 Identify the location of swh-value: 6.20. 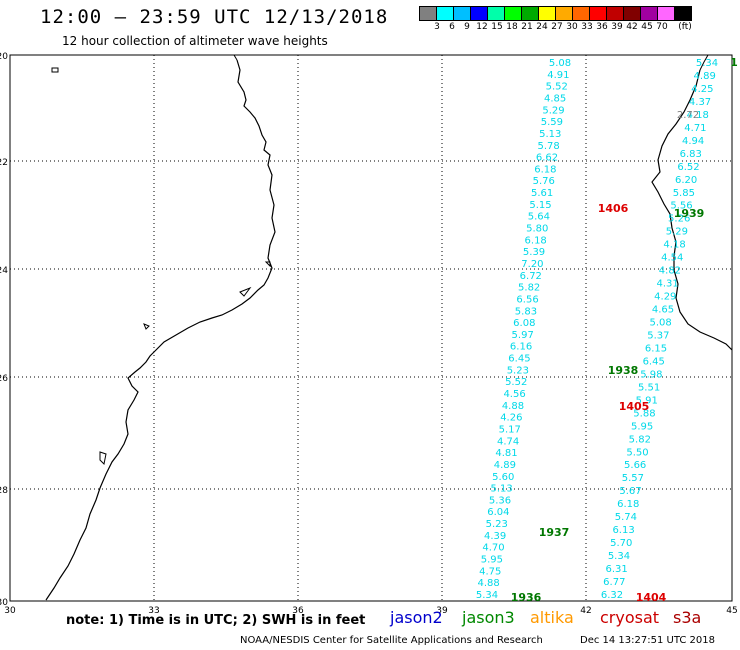
(686, 180).